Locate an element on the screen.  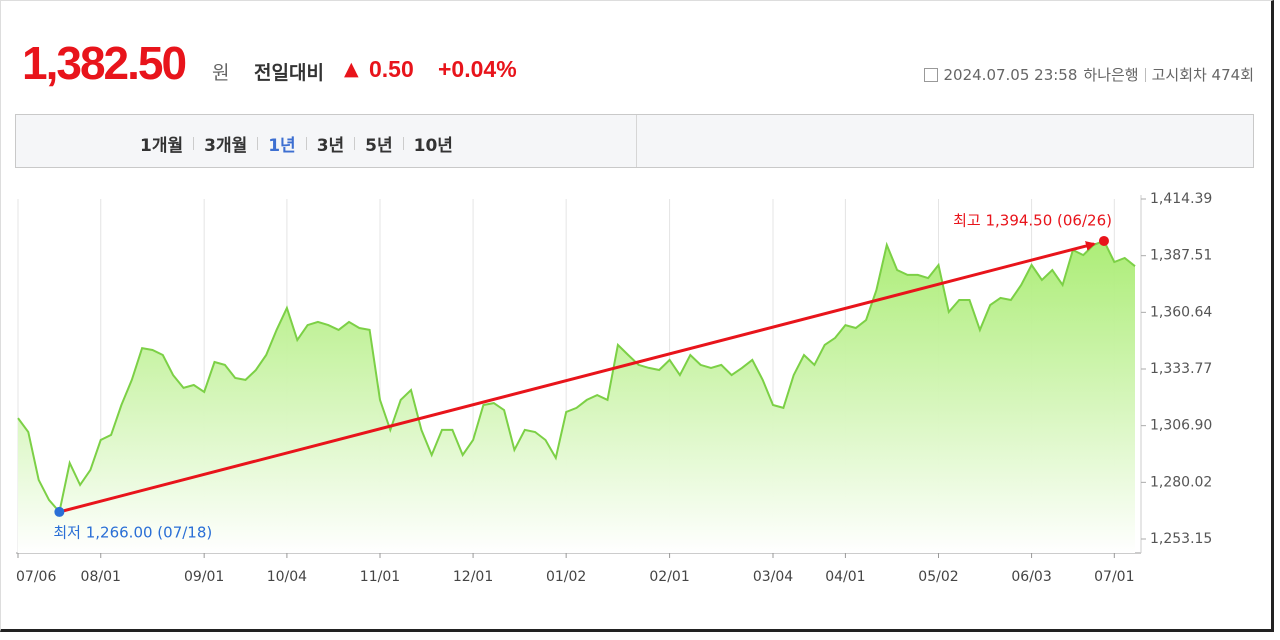
meta: 2024.07.05 23:58 하나은행 고시회차 474회 is located at coordinates (1088, 74).